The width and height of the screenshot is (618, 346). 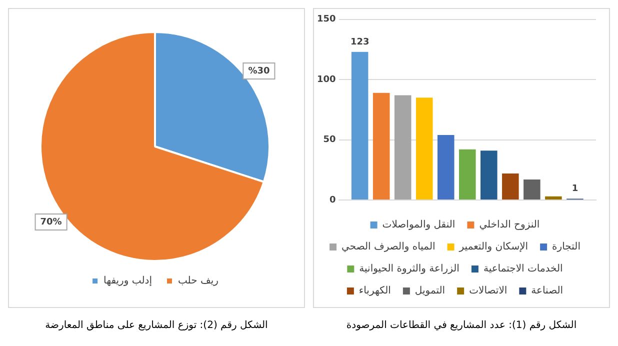 I want to click on legend-label: النزوح الداخلي, so click(x=509, y=225).